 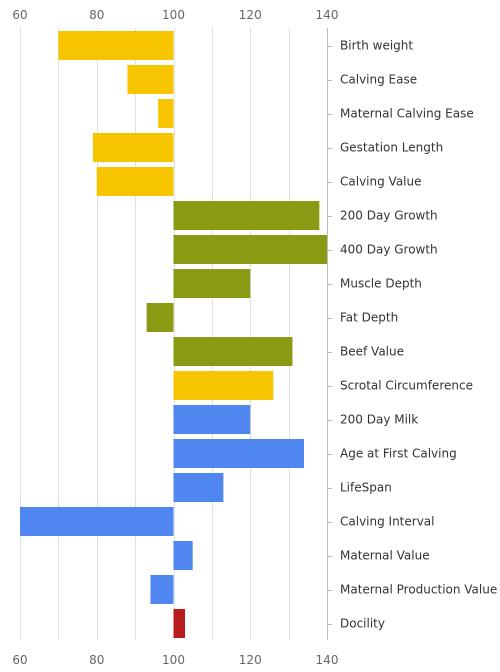 I want to click on bar-200-day-milk, so click(x=212, y=419).